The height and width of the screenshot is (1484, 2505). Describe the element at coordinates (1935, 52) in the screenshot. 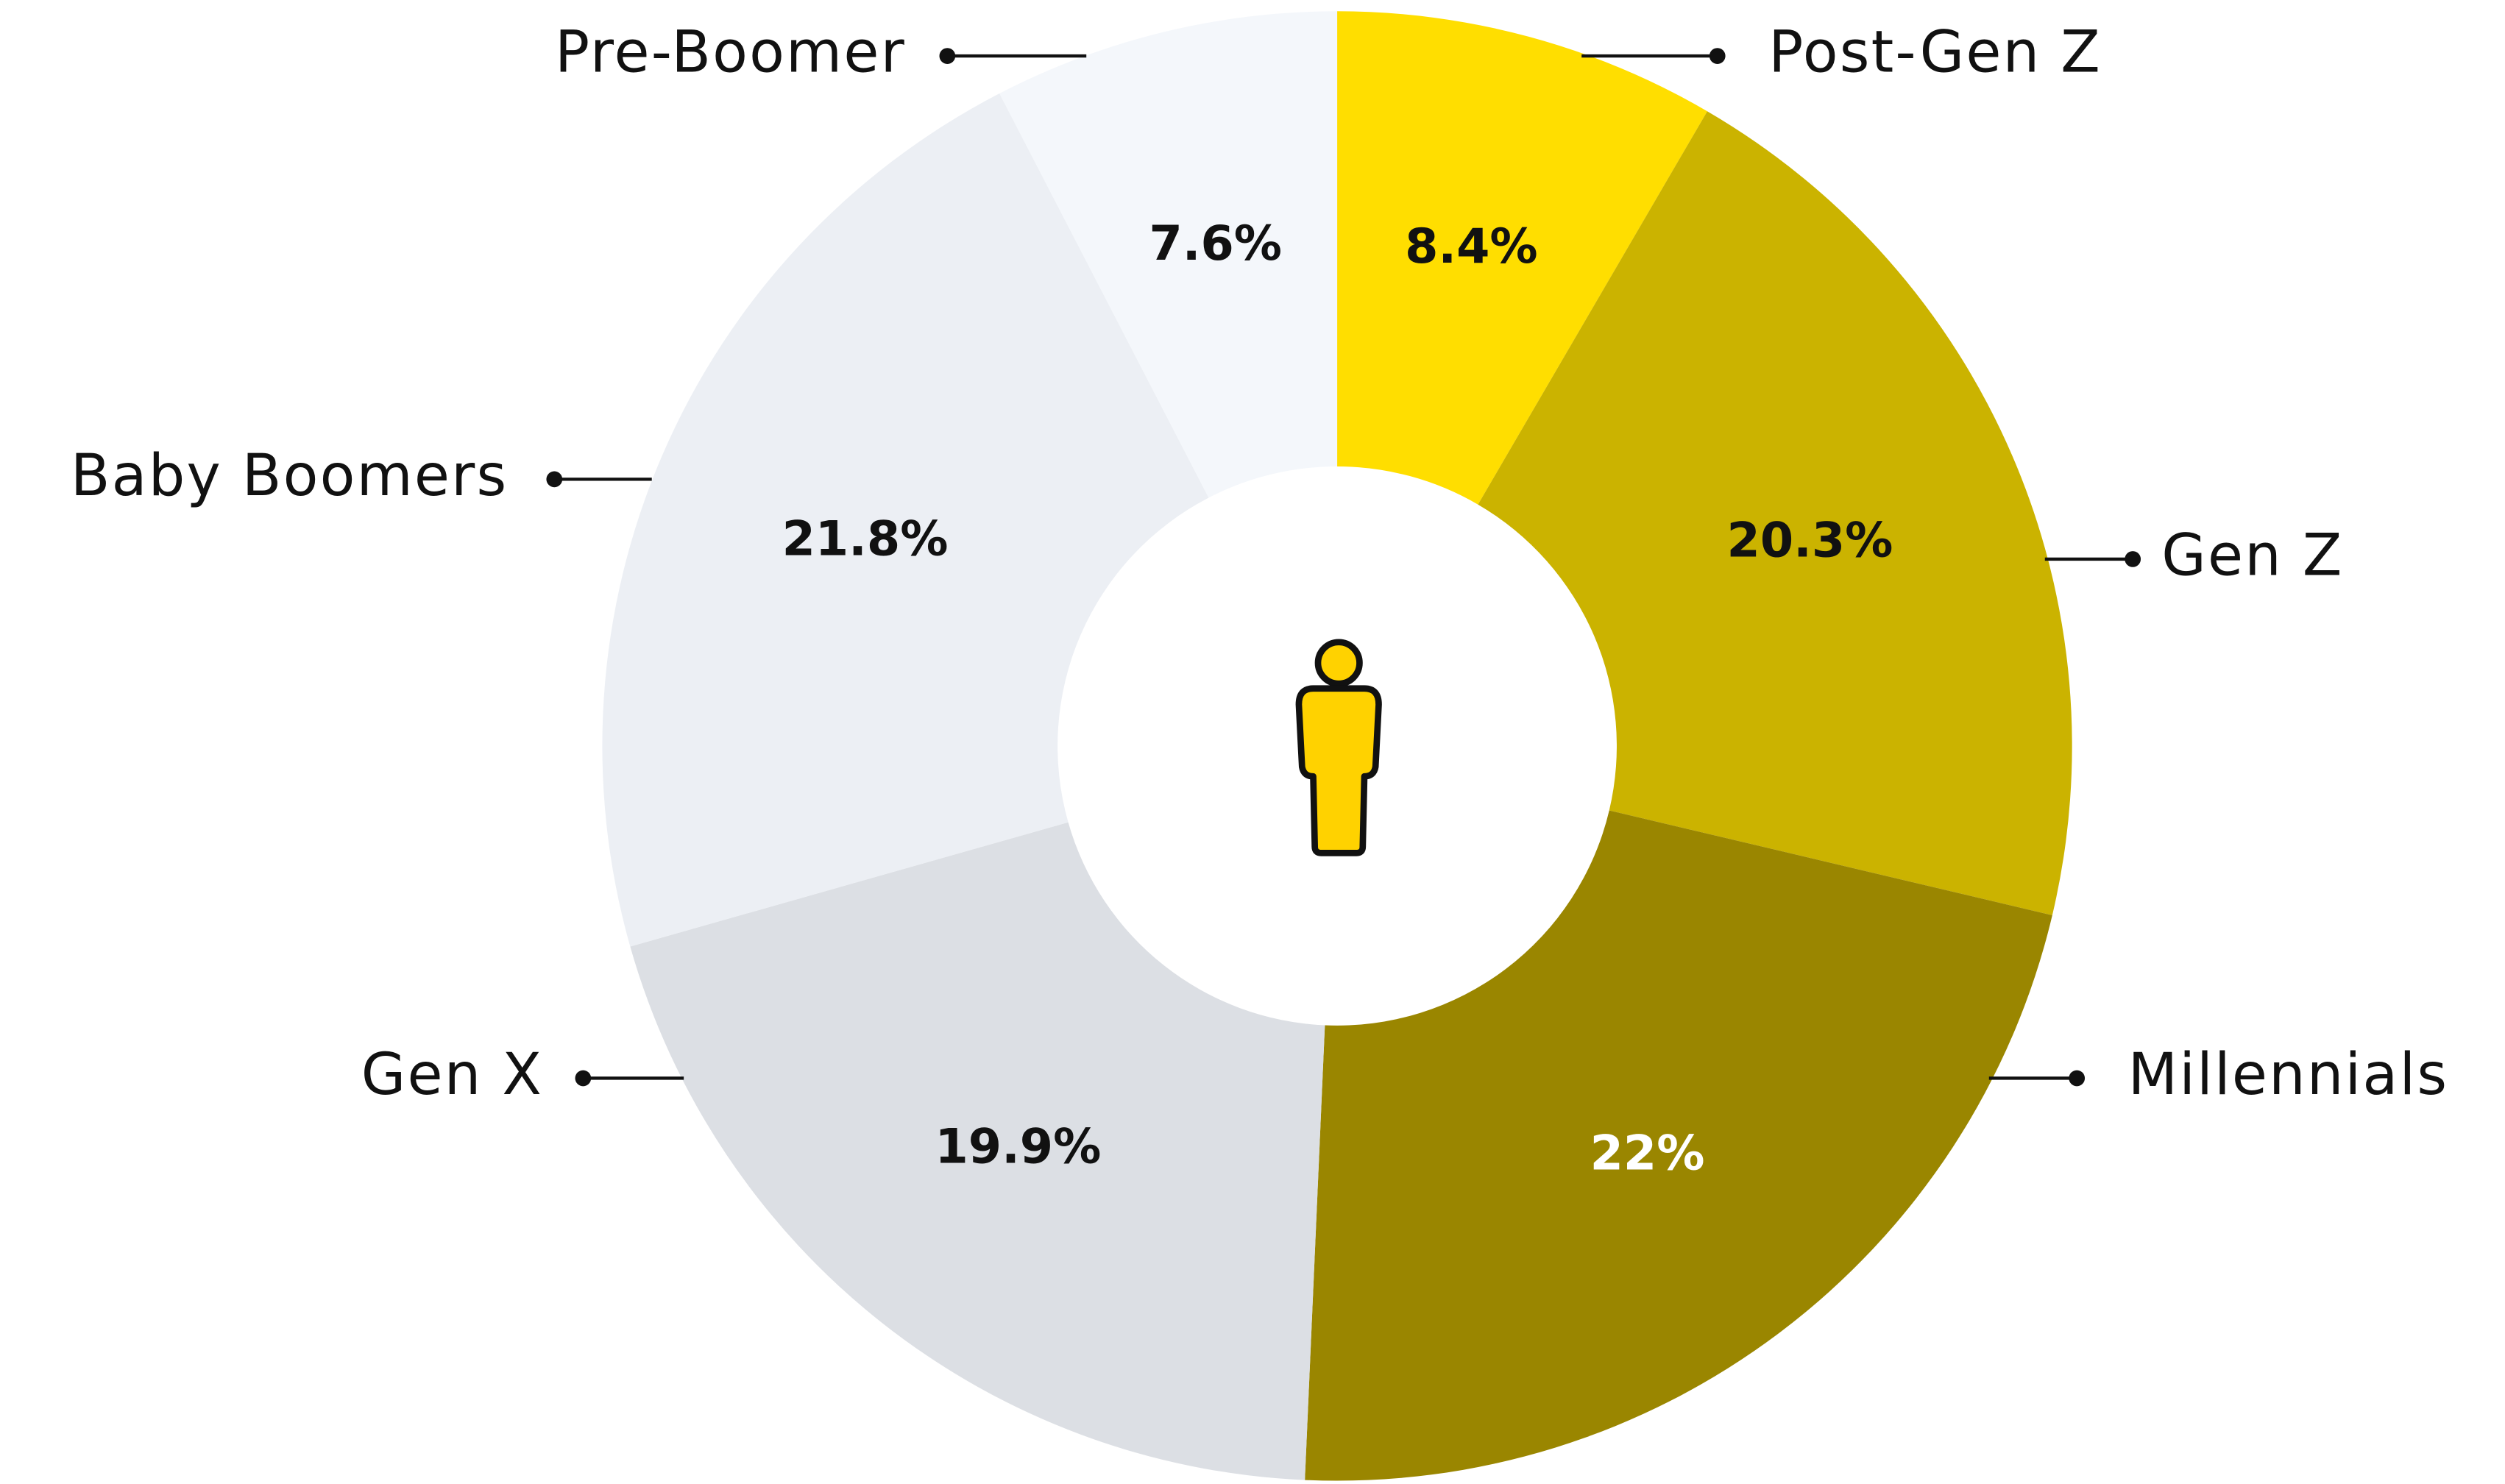

I see `category-label: Post-Gen Z` at that location.